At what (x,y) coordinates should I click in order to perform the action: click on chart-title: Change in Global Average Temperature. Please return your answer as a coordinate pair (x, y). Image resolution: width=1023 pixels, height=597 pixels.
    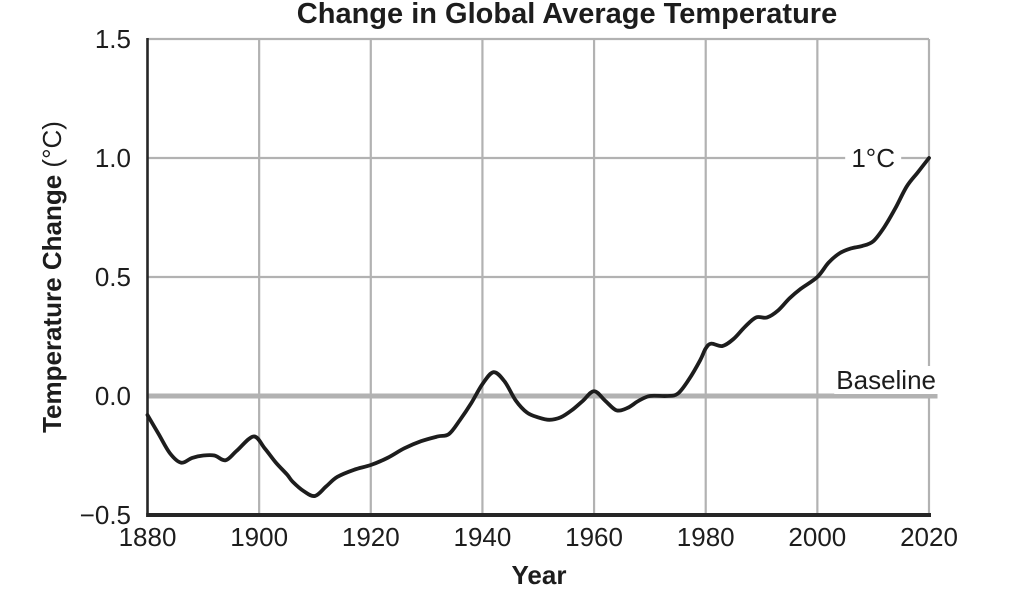
    Looking at the image, I should click on (567, 15).